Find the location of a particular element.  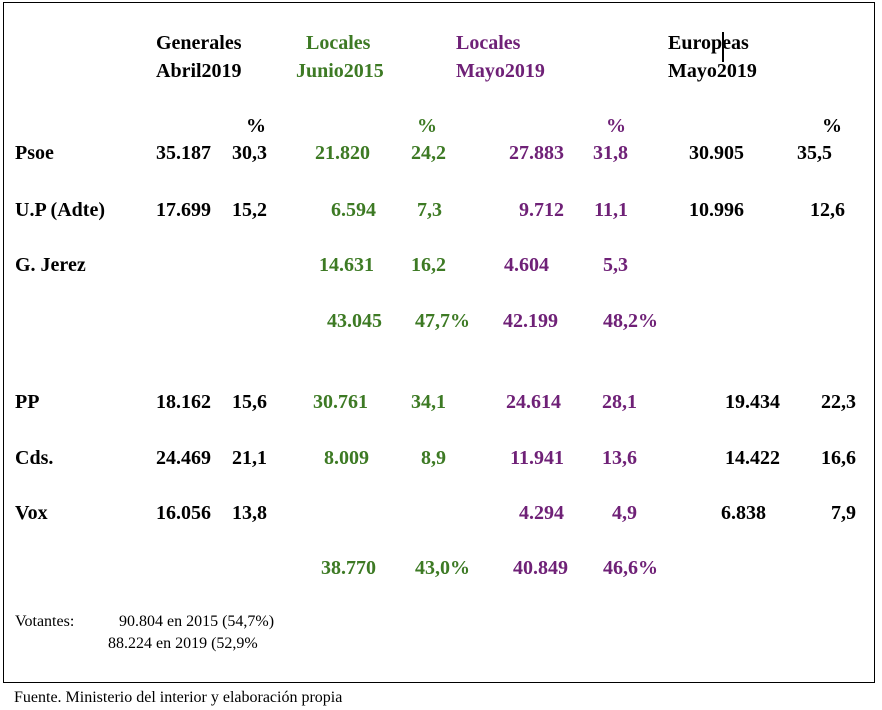

row-psoe-party: Psoe is located at coordinates (34, 153).